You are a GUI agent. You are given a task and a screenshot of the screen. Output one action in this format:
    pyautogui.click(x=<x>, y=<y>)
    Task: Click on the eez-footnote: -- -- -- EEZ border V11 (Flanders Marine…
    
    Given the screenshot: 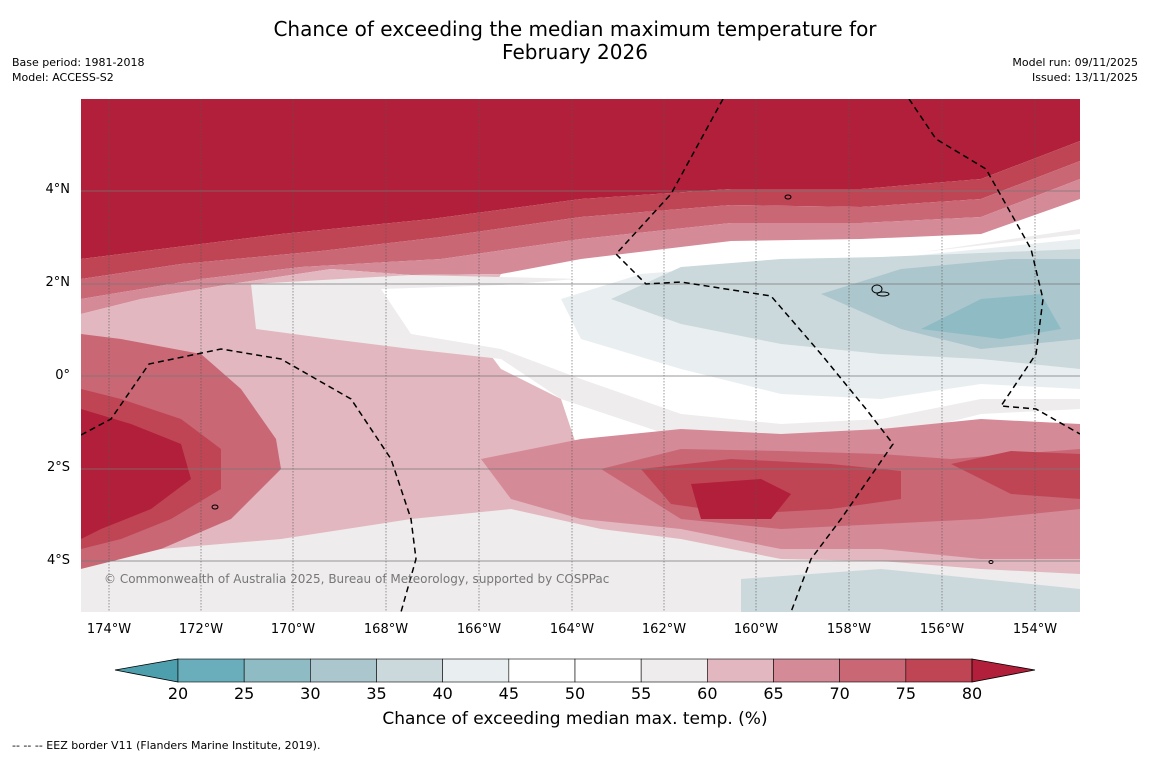 What is the action you would take?
    pyautogui.click(x=166, y=745)
    